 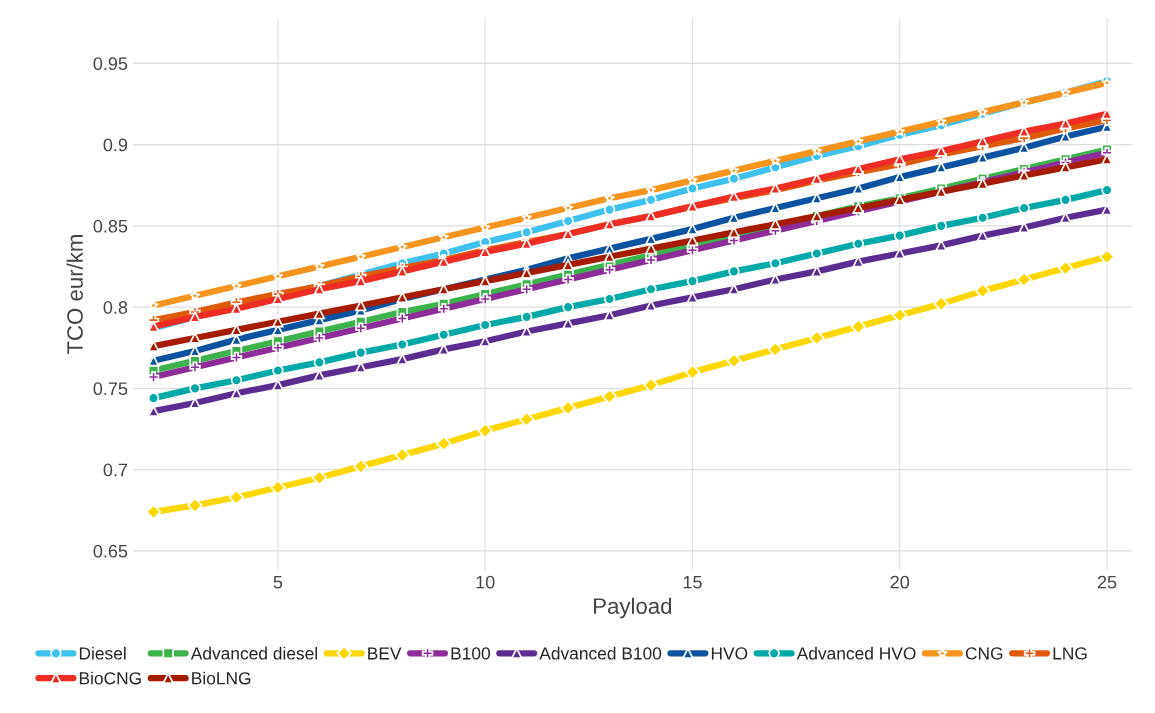 I want to click on legend-label: BioLNG, so click(x=221, y=678).